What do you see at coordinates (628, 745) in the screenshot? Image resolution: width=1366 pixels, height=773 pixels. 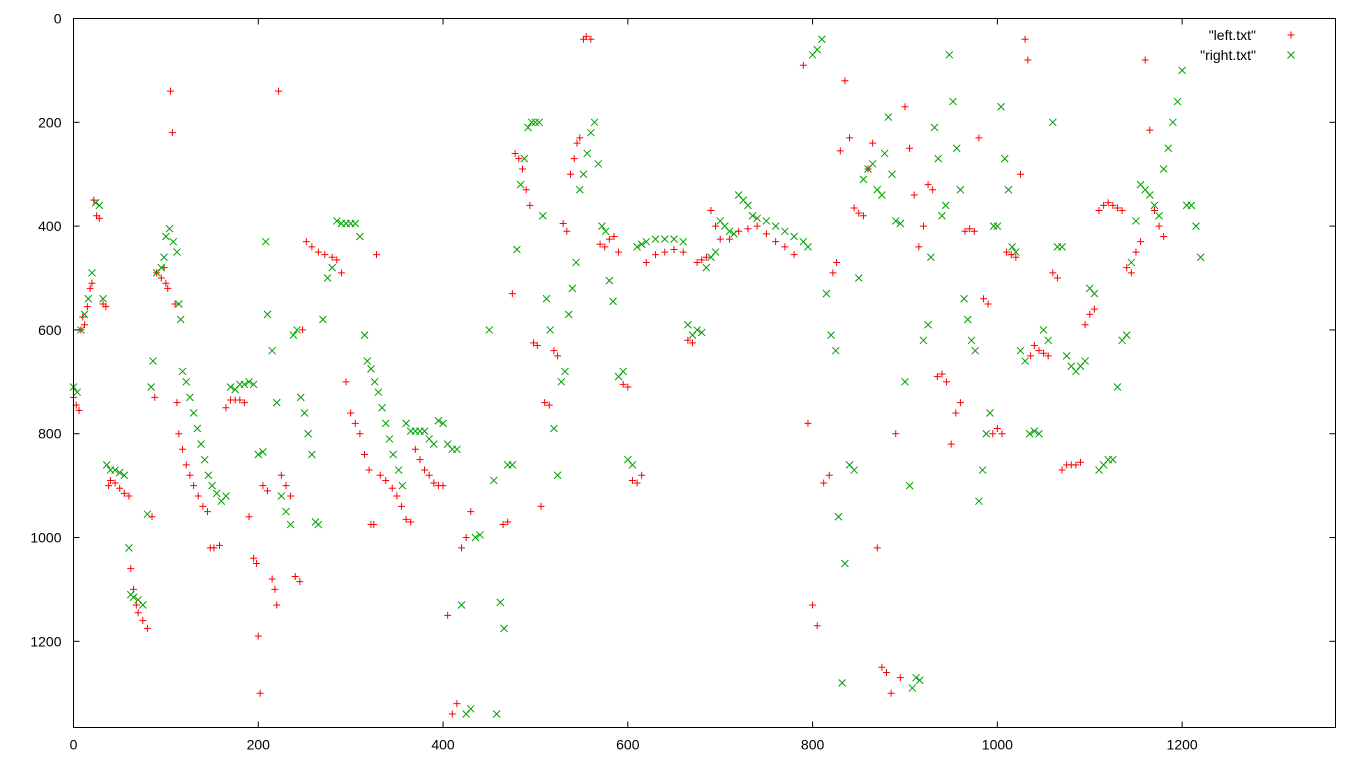 I see `x-tick-label: 600` at bounding box center [628, 745].